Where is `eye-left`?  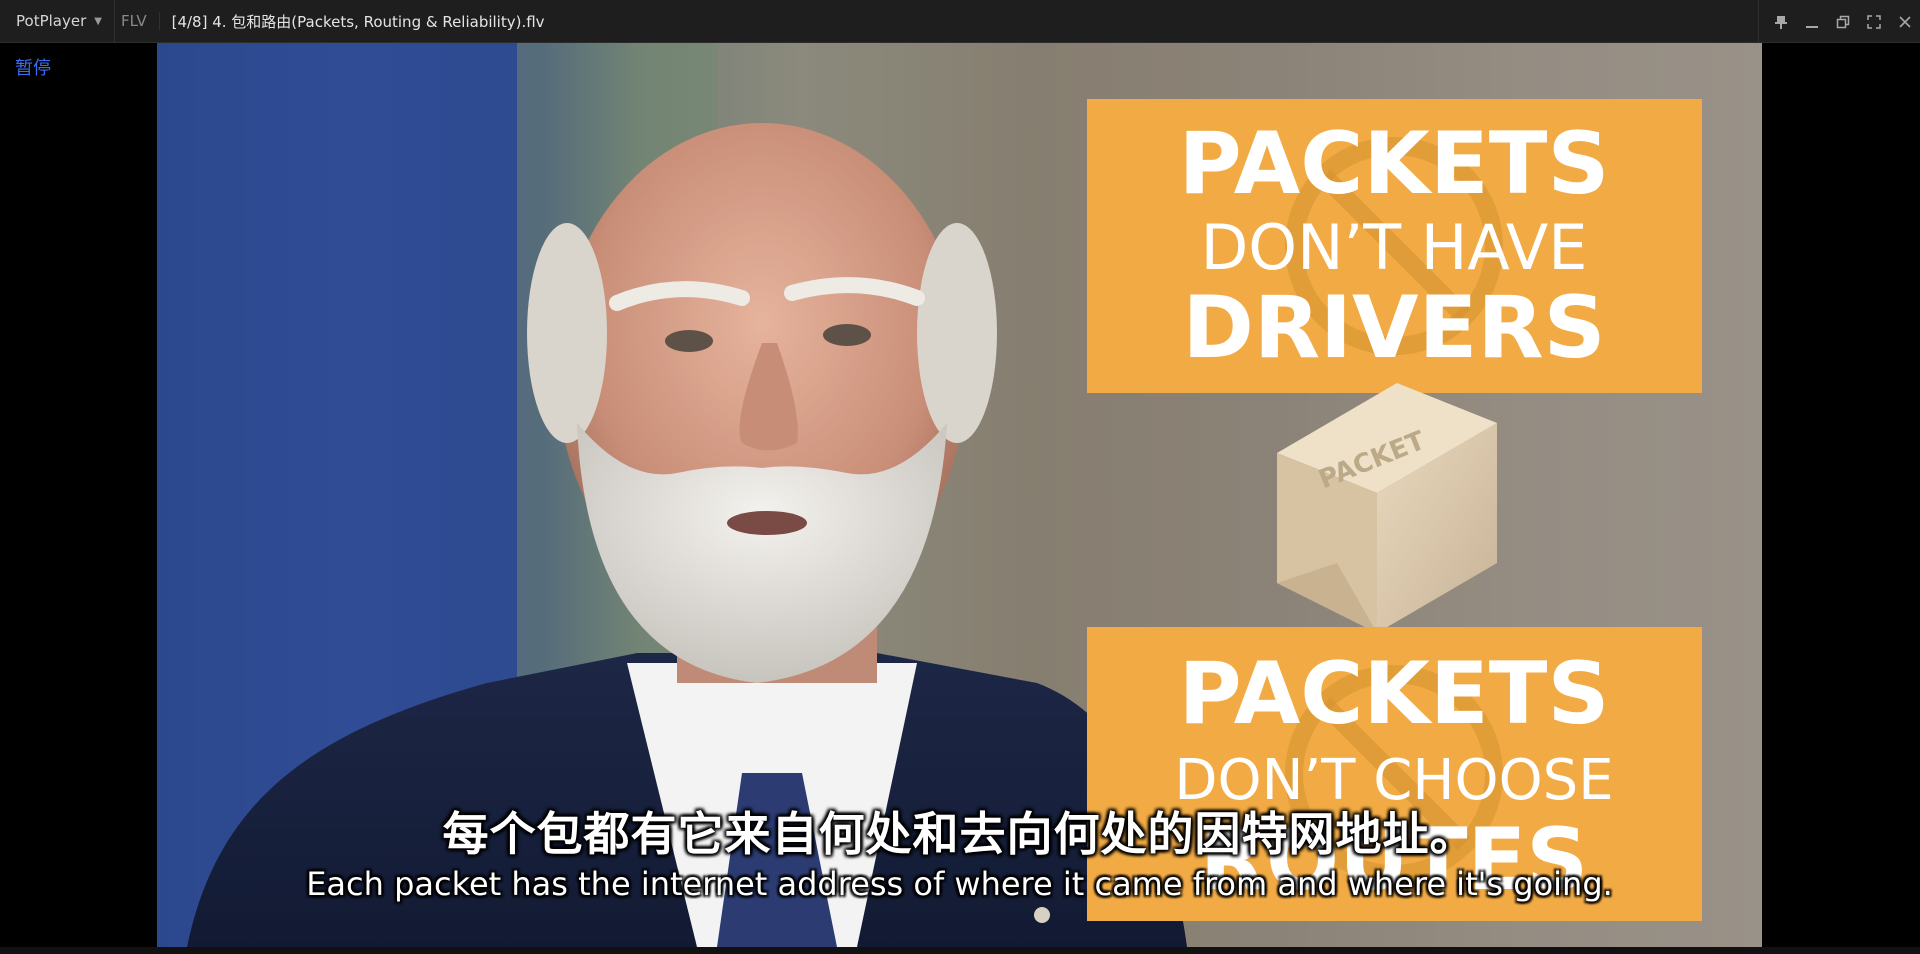
eye-left is located at coordinates (689, 341).